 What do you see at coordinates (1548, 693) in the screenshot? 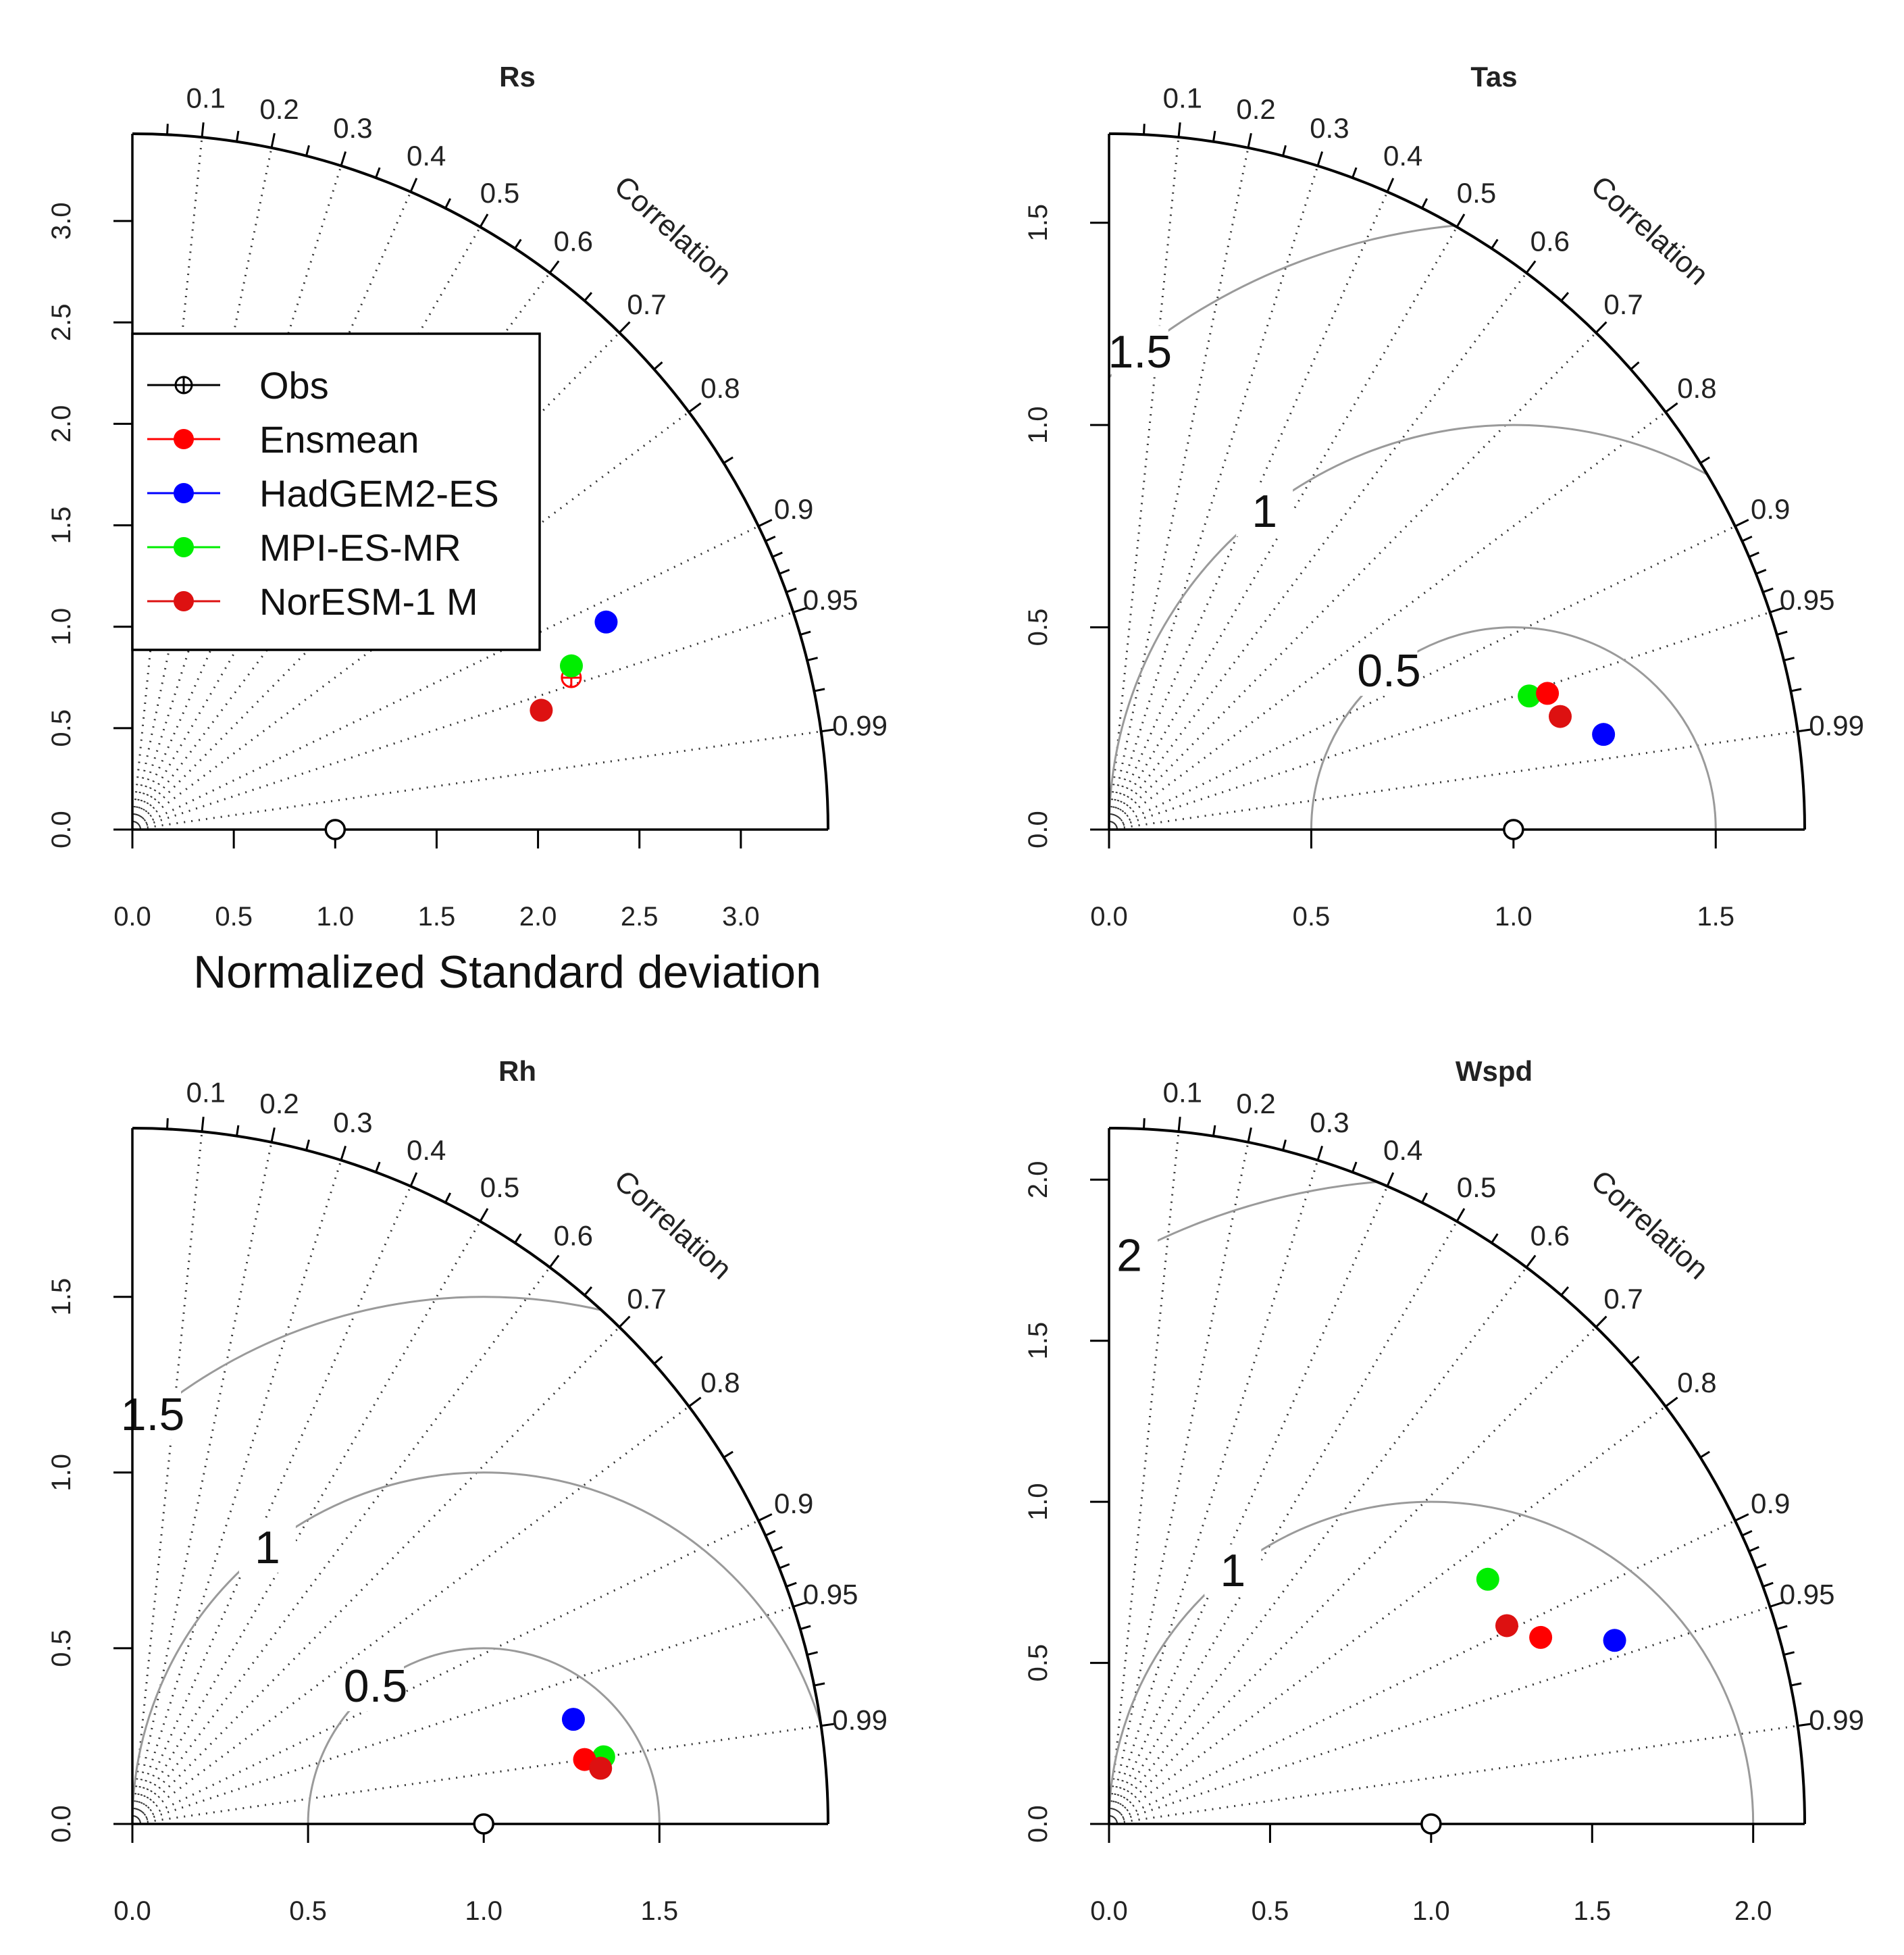
I see `point-ensmean` at bounding box center [1548, 693].